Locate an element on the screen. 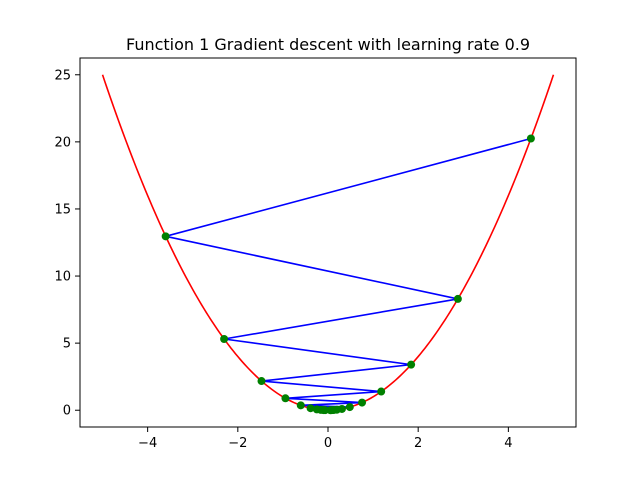 Image resolution: width=640 pixels, height=485 pixels. y-tick-label: 20 is located at coordinates (62, 142).